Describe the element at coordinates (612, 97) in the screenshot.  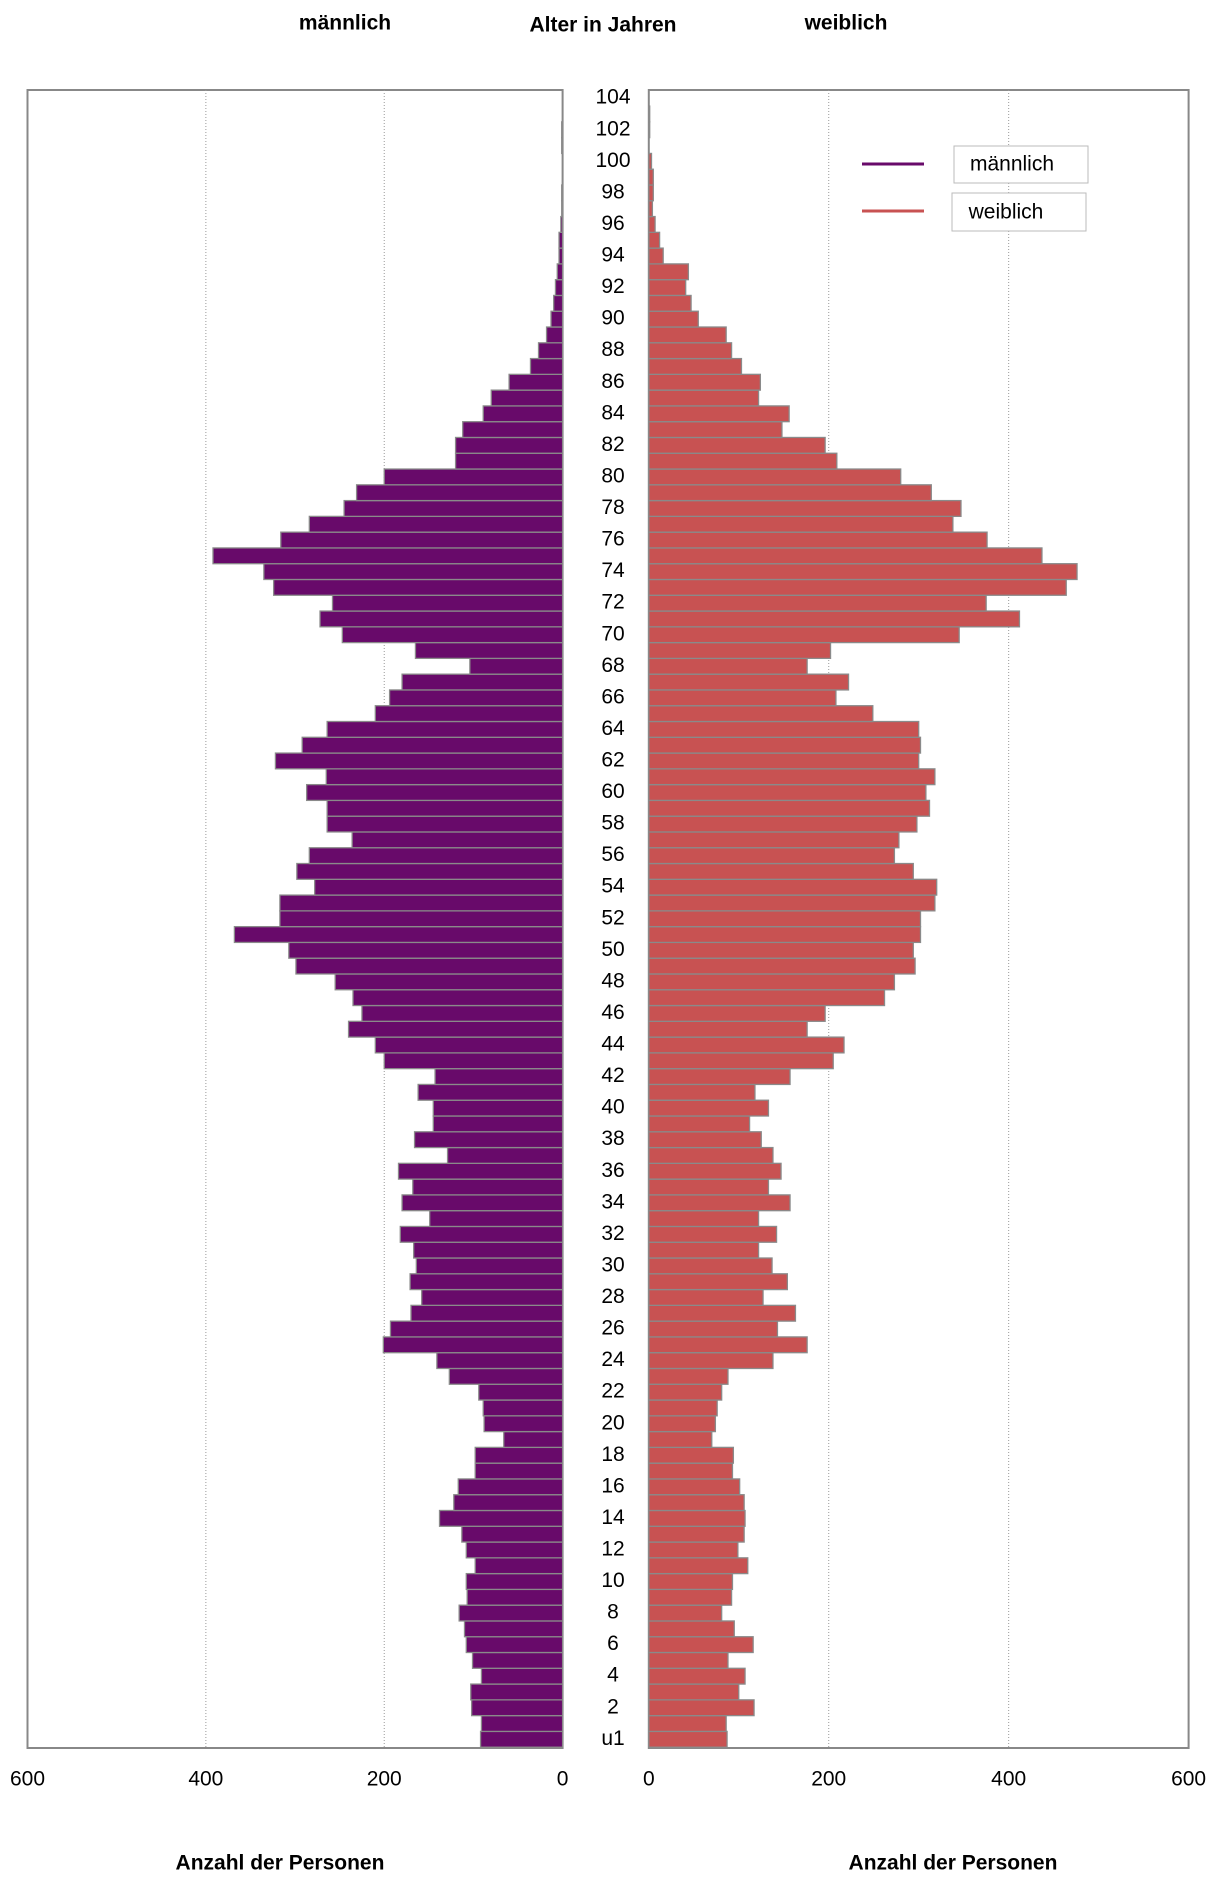
I see `age-label: 104` at that location.